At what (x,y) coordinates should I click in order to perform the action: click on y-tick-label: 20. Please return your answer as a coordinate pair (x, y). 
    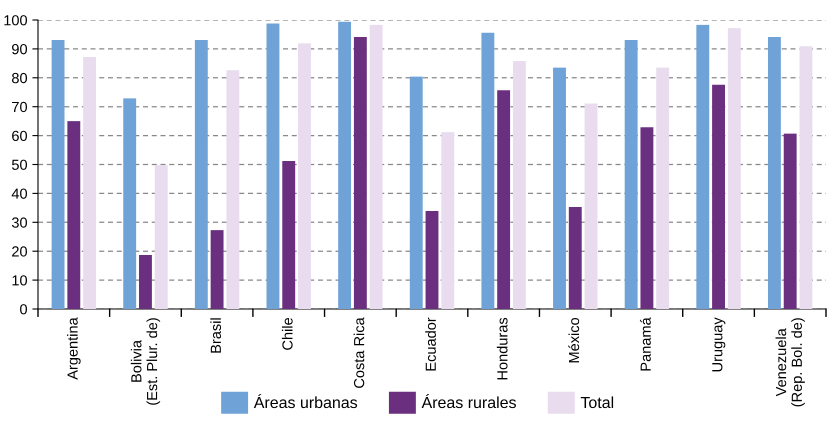
    Looking at the image, I should click on (20, 251).